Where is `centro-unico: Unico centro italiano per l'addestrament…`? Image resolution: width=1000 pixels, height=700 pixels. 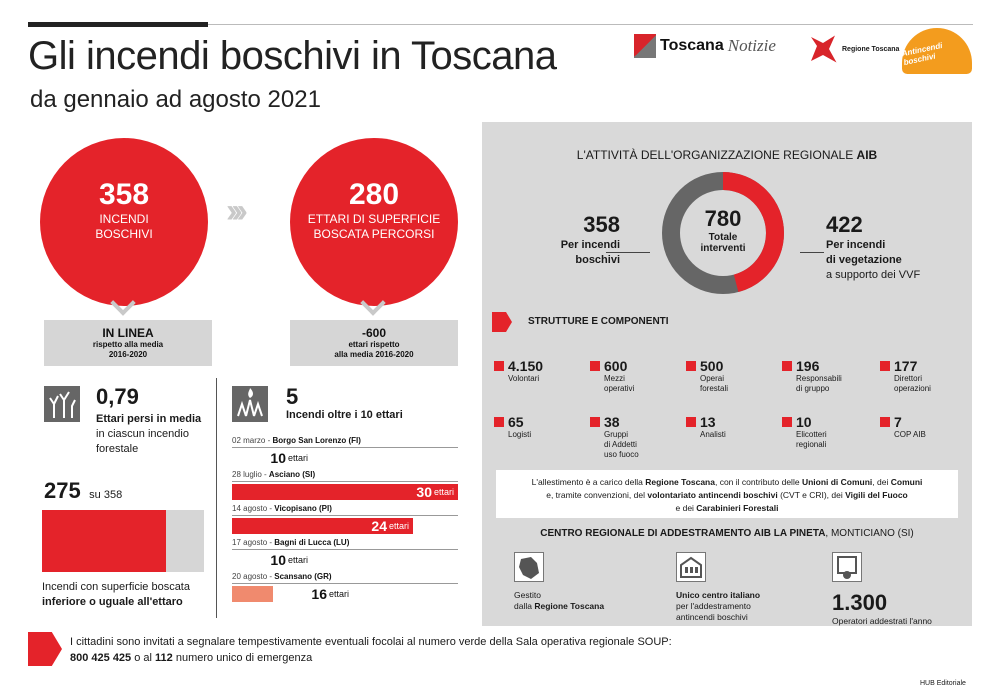
centro-unico: Unico centro italiano per l'addestrament… is located at coordinates (718, 606).